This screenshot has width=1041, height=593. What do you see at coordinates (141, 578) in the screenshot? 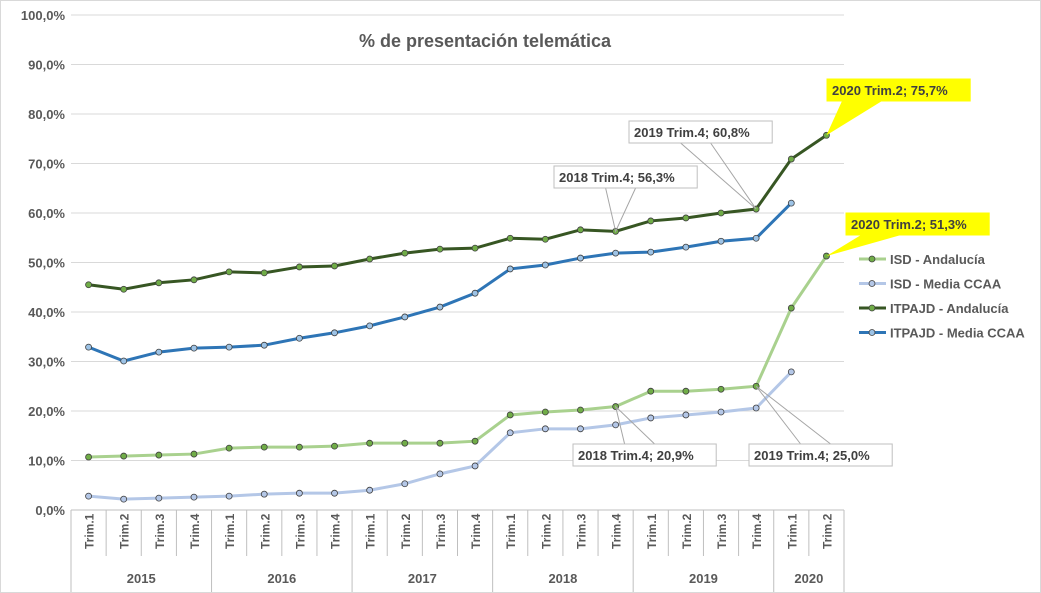
I see `year-label: 2015` at bounding box center [141, 578].